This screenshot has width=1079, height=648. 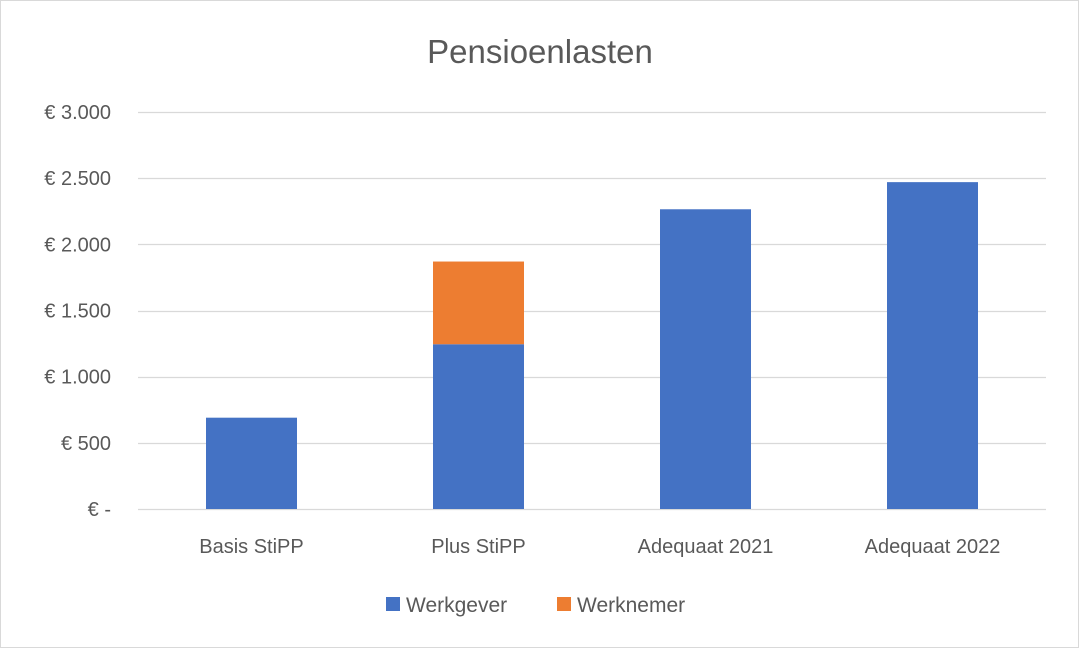 What do you see at coordinates (631, 605) in the screenshot?
I see `legend-label-werknemer: Werknemer` at bounding box center [631, 605].